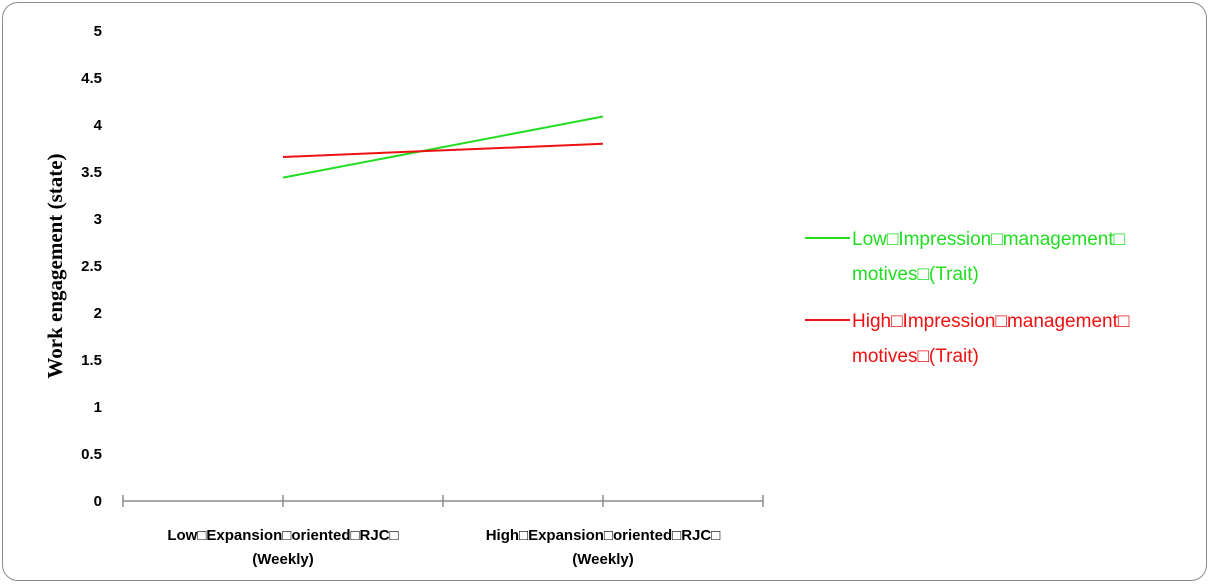  What do you see at coordinates (98, 219) in the screenshot?
I see `y-tick-label: 3` at bounding box center [98, 219].